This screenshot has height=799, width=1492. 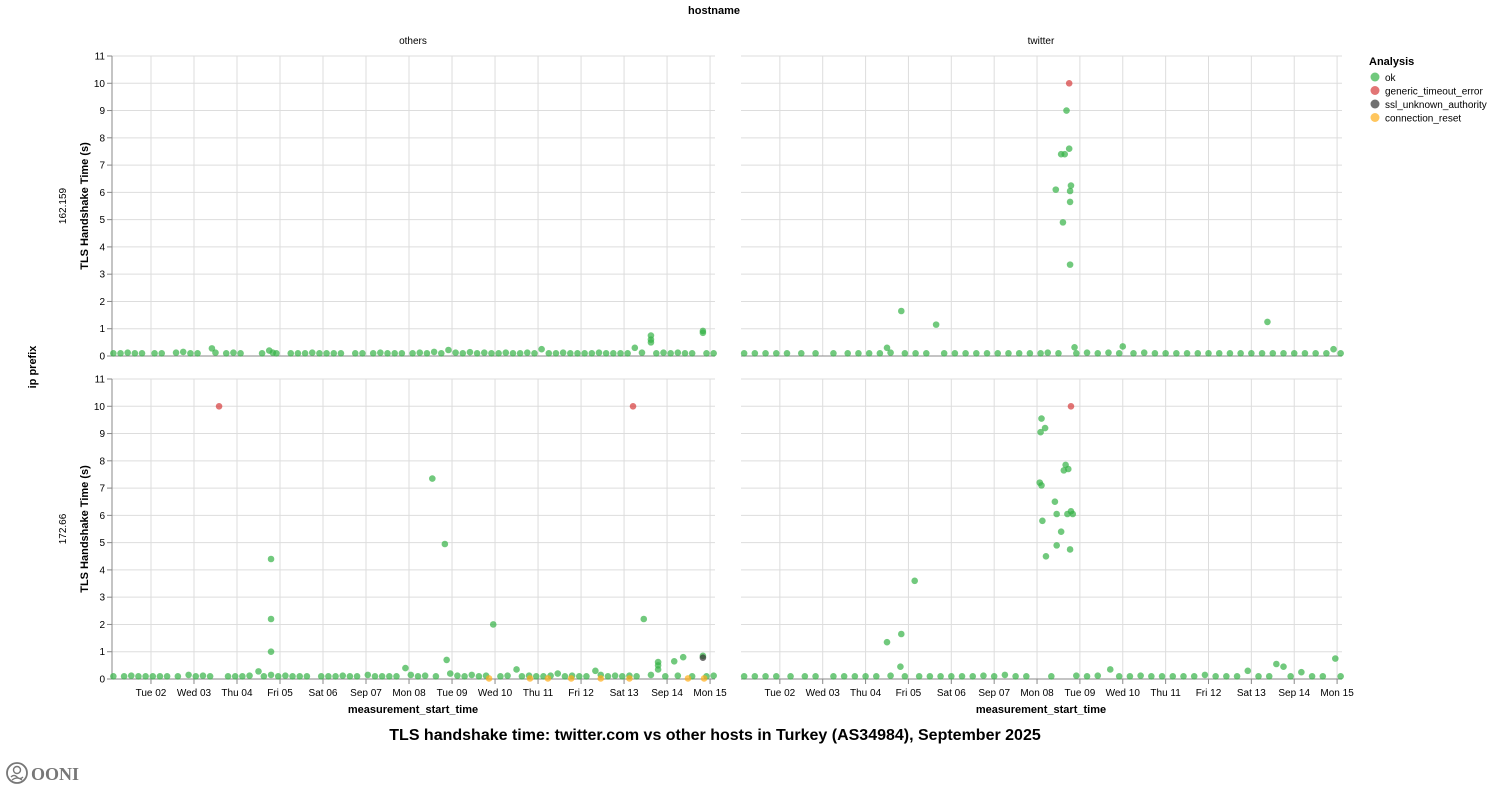 What do you see at coordinates (100, 407) in the screenshot?
I see `y-tick-label: 10` at bounding box center [100, 407].